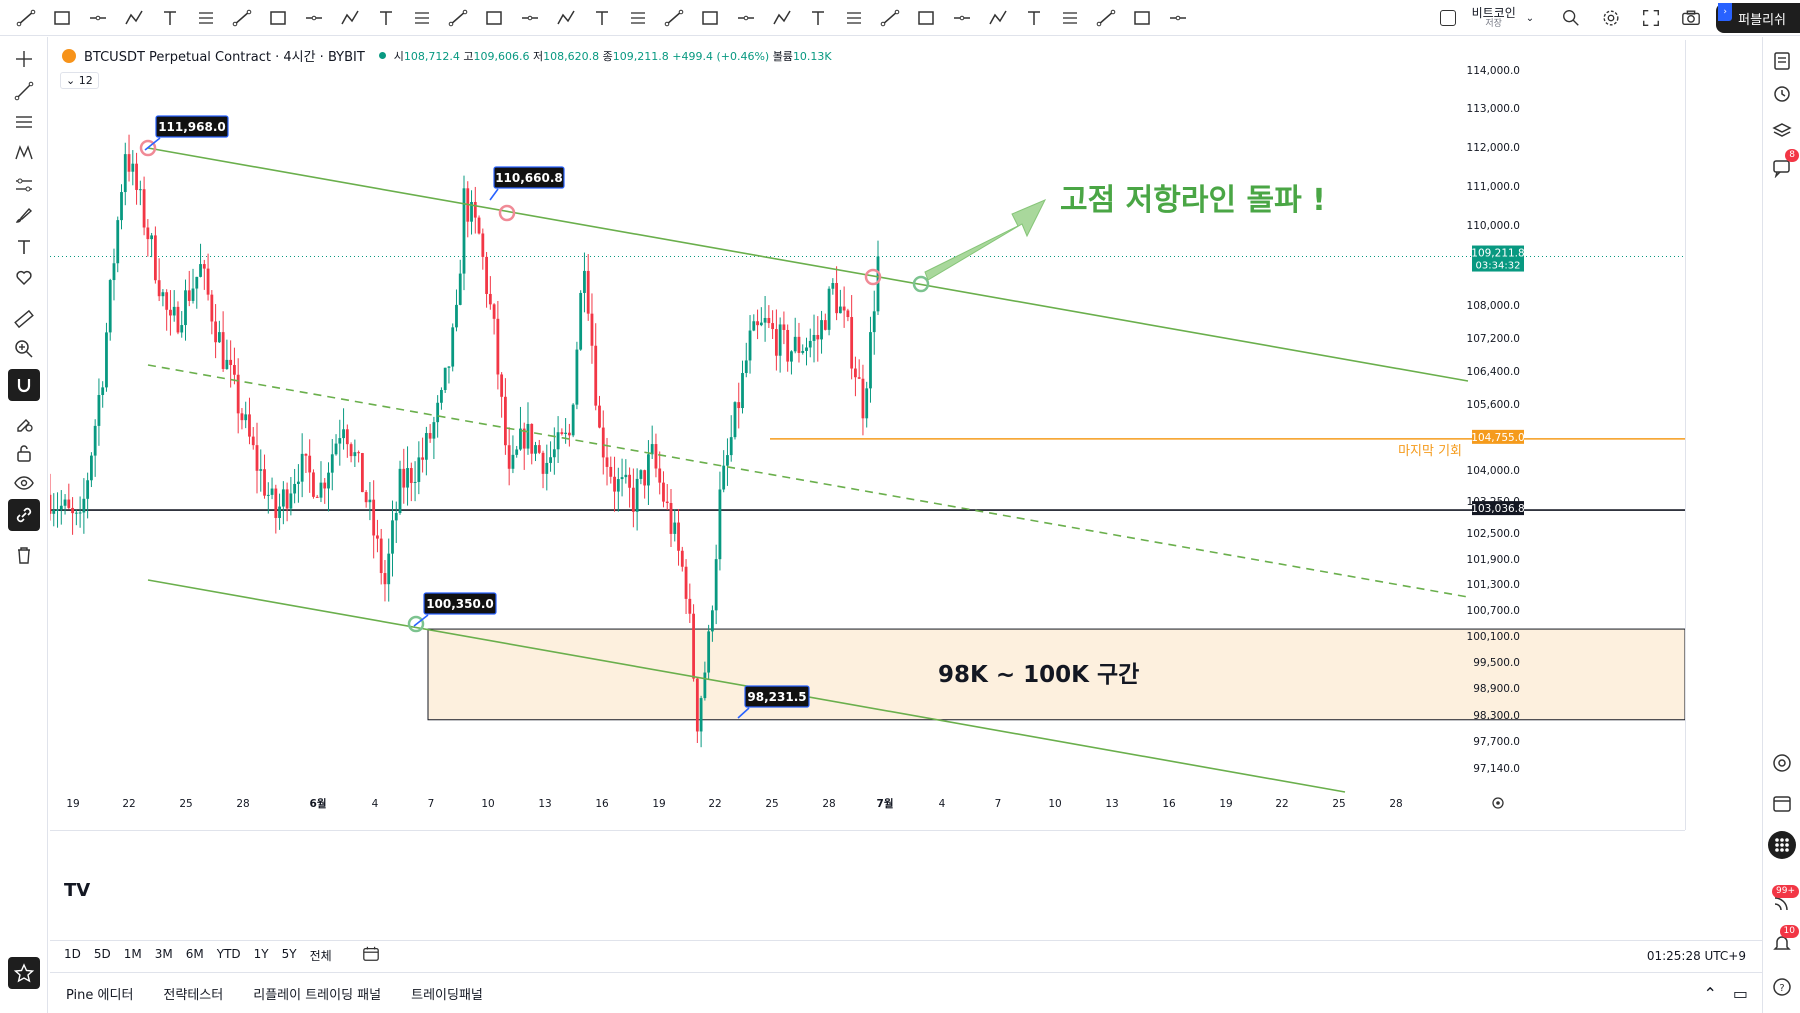  I want to click on chat-icon: 8, so click(1783, 165).